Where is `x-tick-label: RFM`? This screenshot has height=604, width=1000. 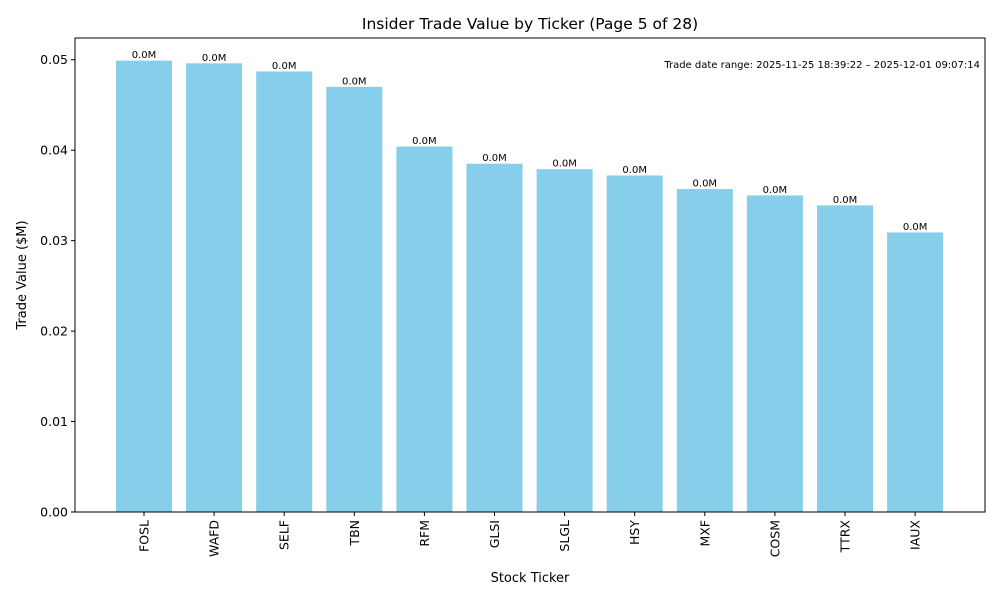
x-tick-label: RFM is located at coordinates (424, 533).